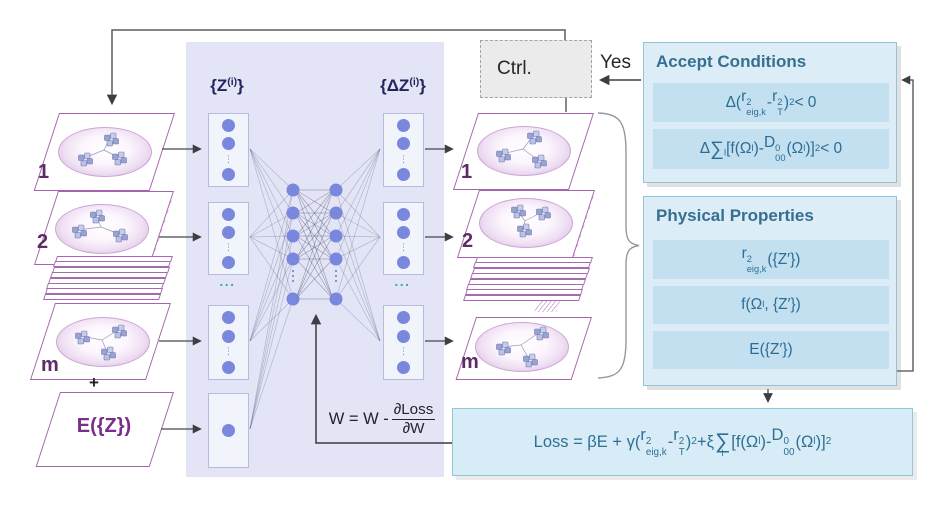 This screenshot has height=507, width=941. What do you see at coordinates (227, 85) in the screenshot?
I see `latent-input-label: {Z(i)}` at bounding box center [227, 85].